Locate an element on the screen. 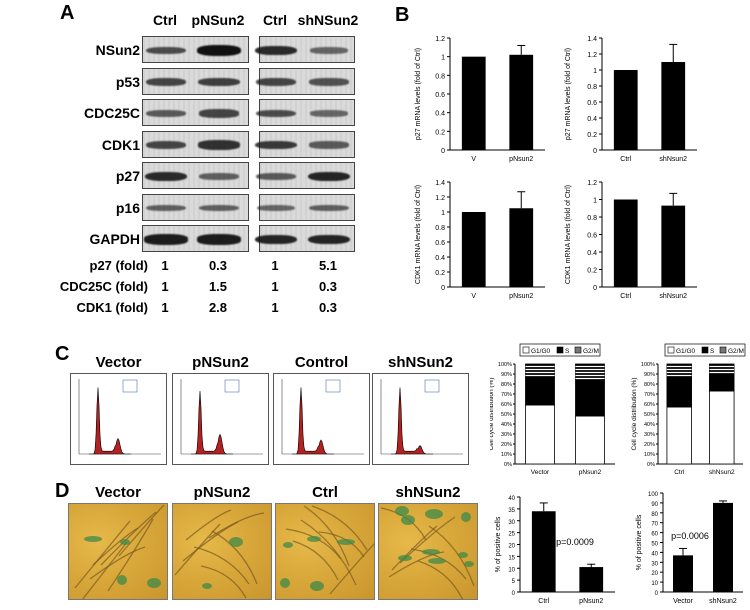 This screenshot has width=750, height=610. fold-value: 2.8 is located at coordinates (218, 307).